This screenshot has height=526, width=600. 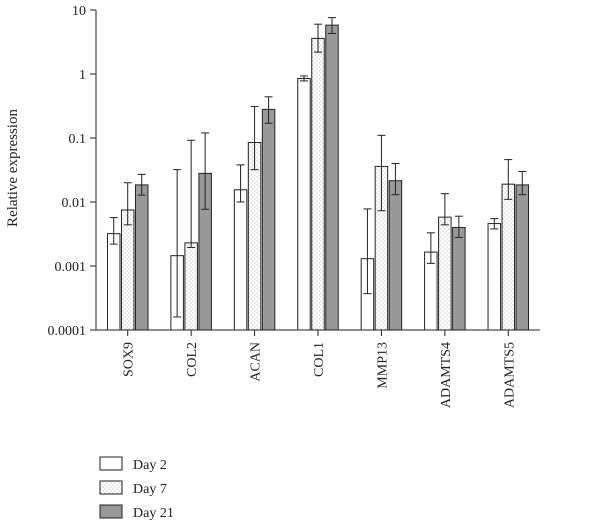 I want to click on y-tick-label: 1, so click(x=82, y=75).